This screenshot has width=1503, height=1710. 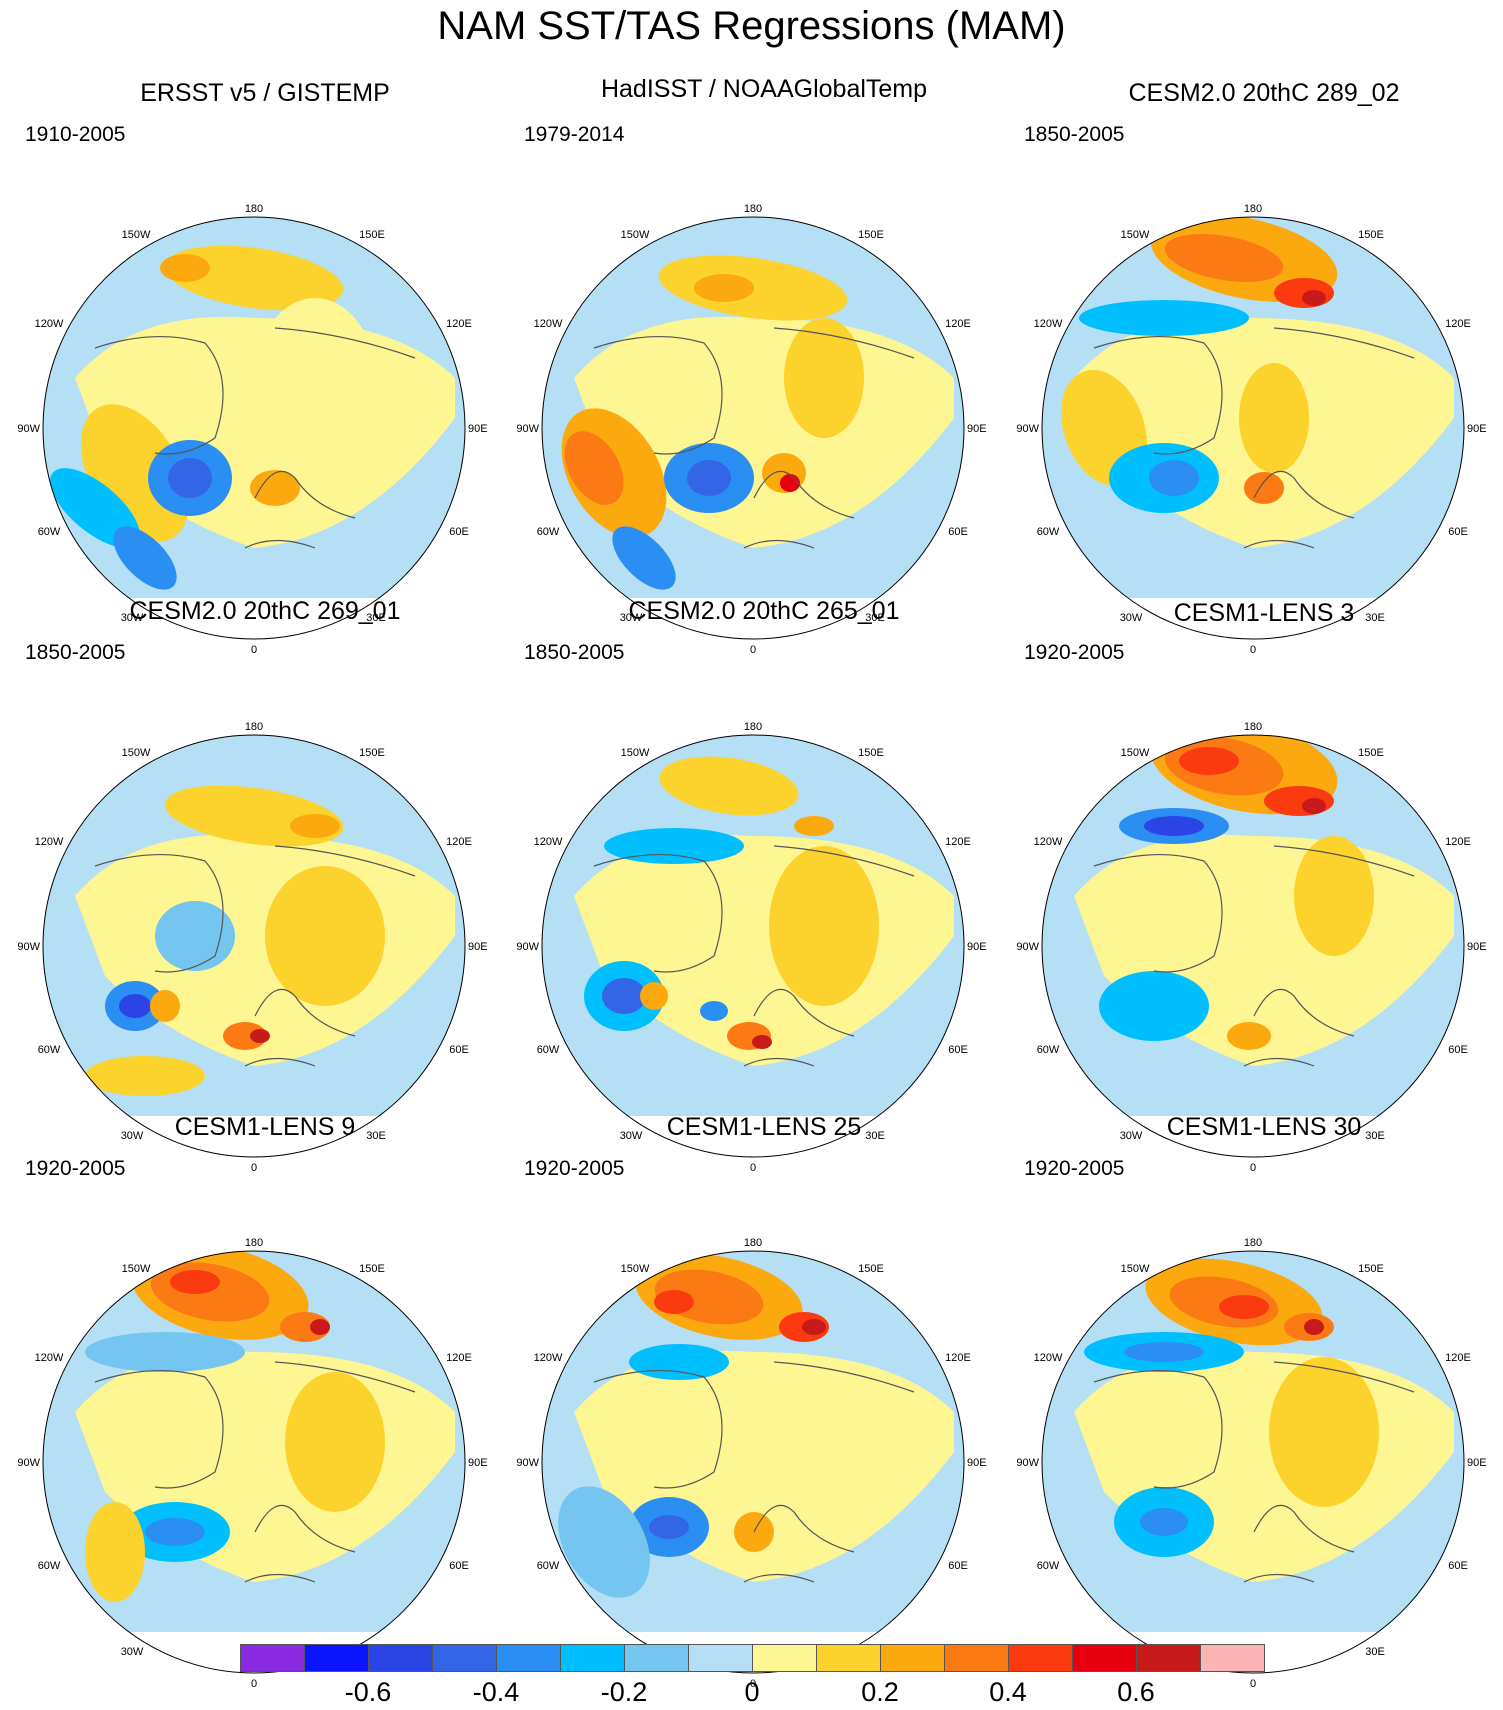 What do you see at coordinates (1074, 652) in the screenshot?
I see `panel-period: 1920-2005` at bounding box center [1074, 652].